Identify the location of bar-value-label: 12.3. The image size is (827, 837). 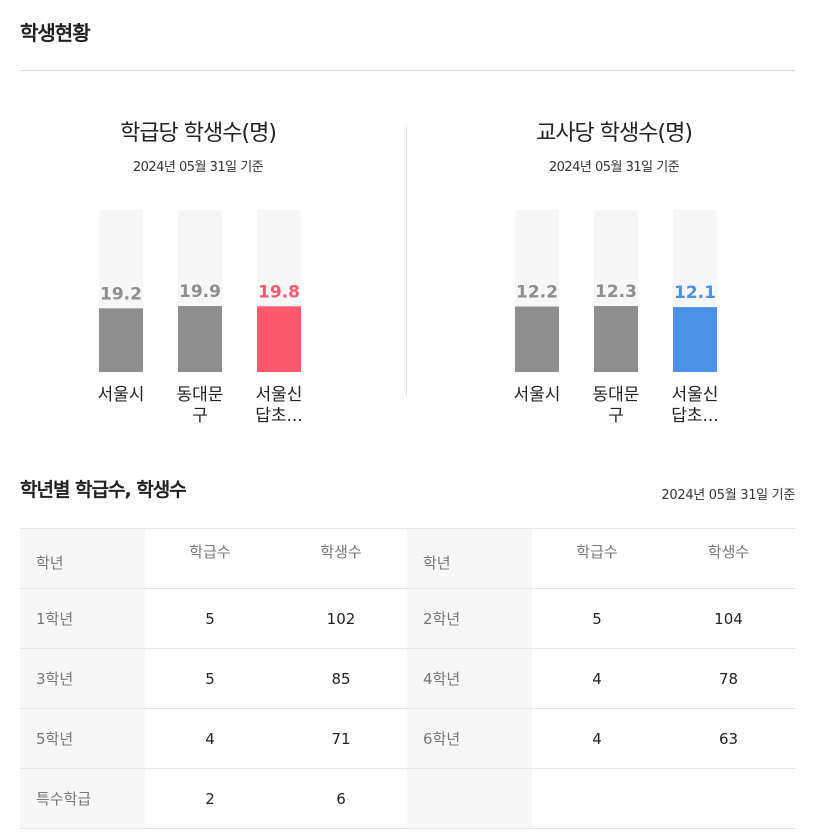
(616, 292).